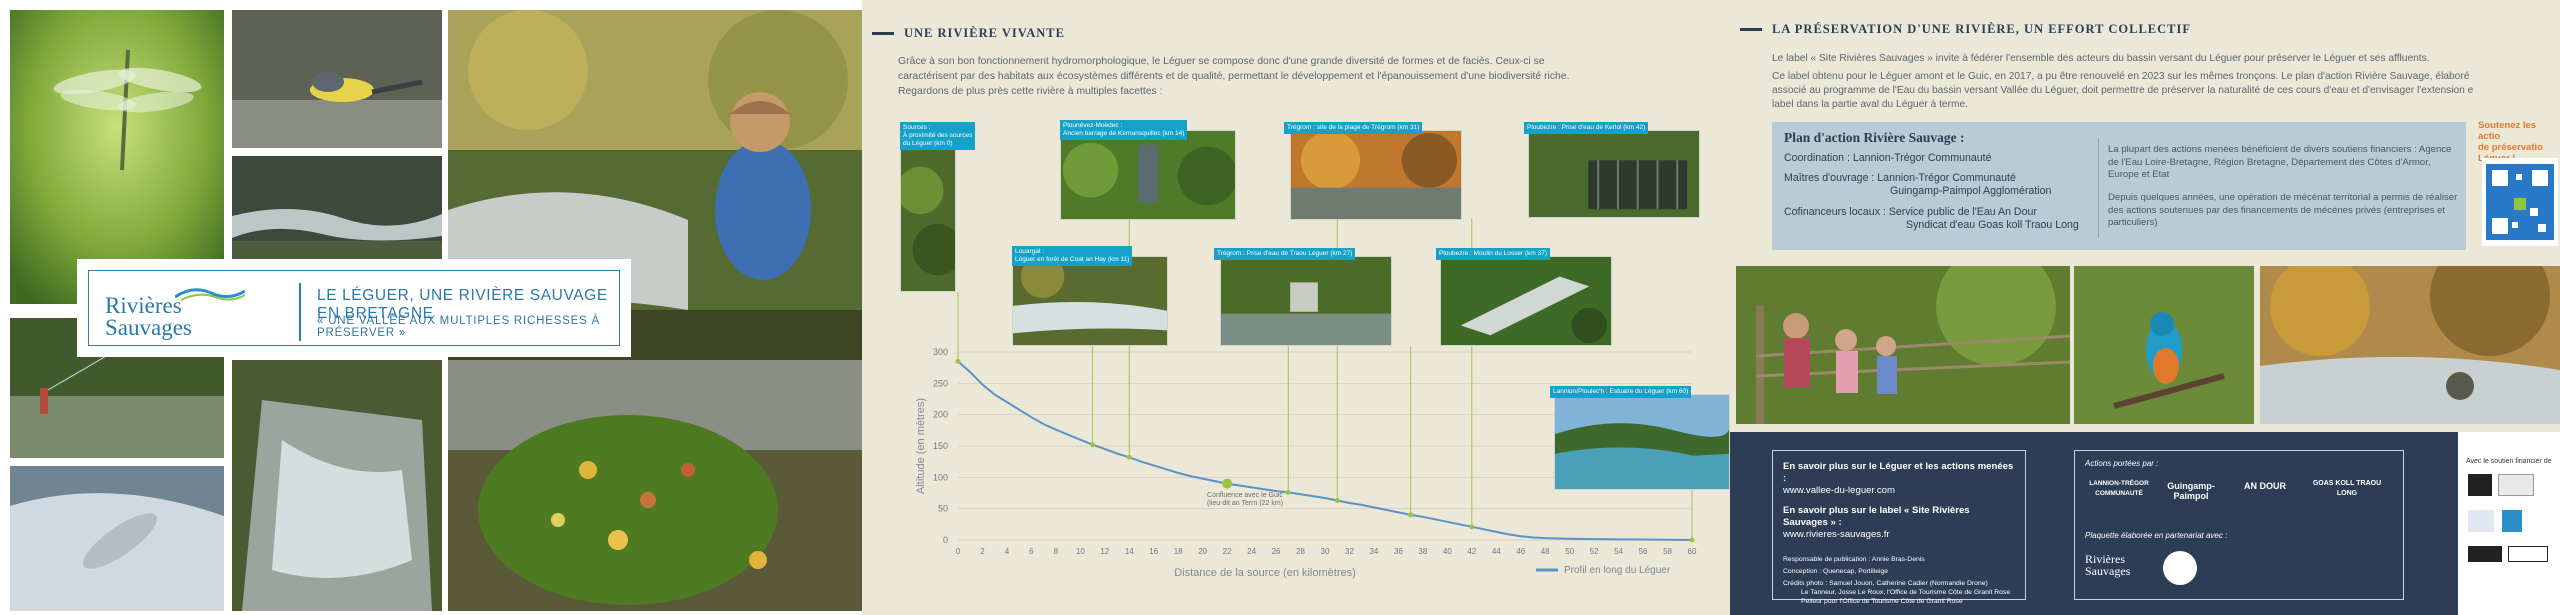 The width and height of the screenshot is (2560, 615). What do you see at coordinates (940, 383) in the screenshot?
I see `y-tick-label: 250` at bounding box center [940, 383].